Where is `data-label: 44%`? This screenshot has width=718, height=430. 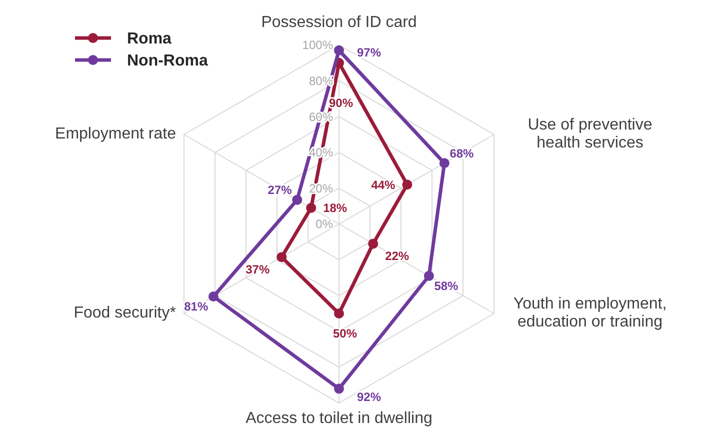 data-label: 44% is located at coordinates (383, 185).